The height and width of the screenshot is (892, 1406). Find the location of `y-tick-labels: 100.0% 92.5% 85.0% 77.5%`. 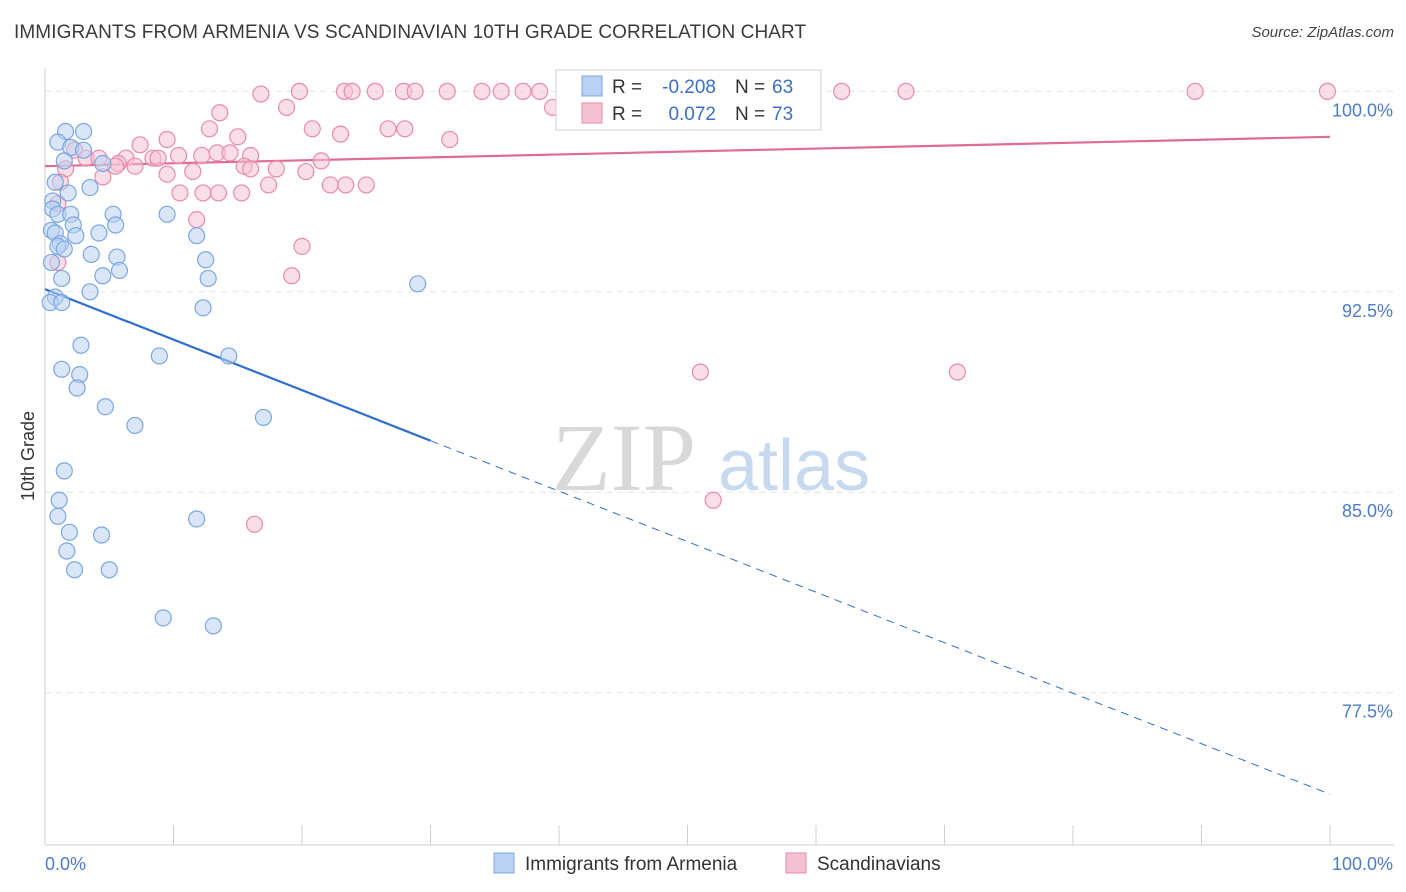

y-tick-labels: 100.0% 92.5% 85.0% 77.5% is located at coordinates (1362, 410).